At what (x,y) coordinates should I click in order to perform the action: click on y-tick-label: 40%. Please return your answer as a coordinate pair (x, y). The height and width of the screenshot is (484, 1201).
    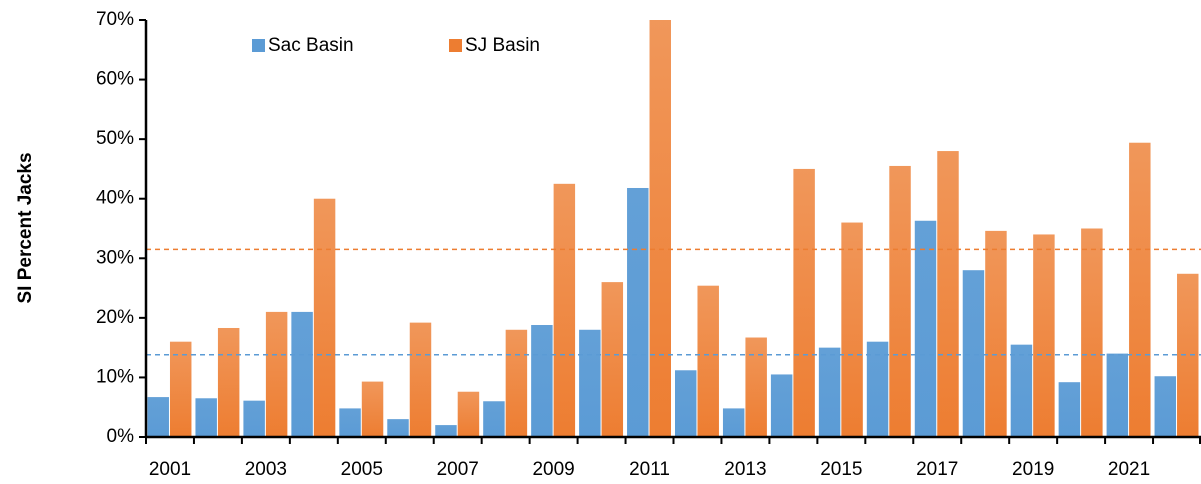
    Looking at the image, I should click on (115, 198).